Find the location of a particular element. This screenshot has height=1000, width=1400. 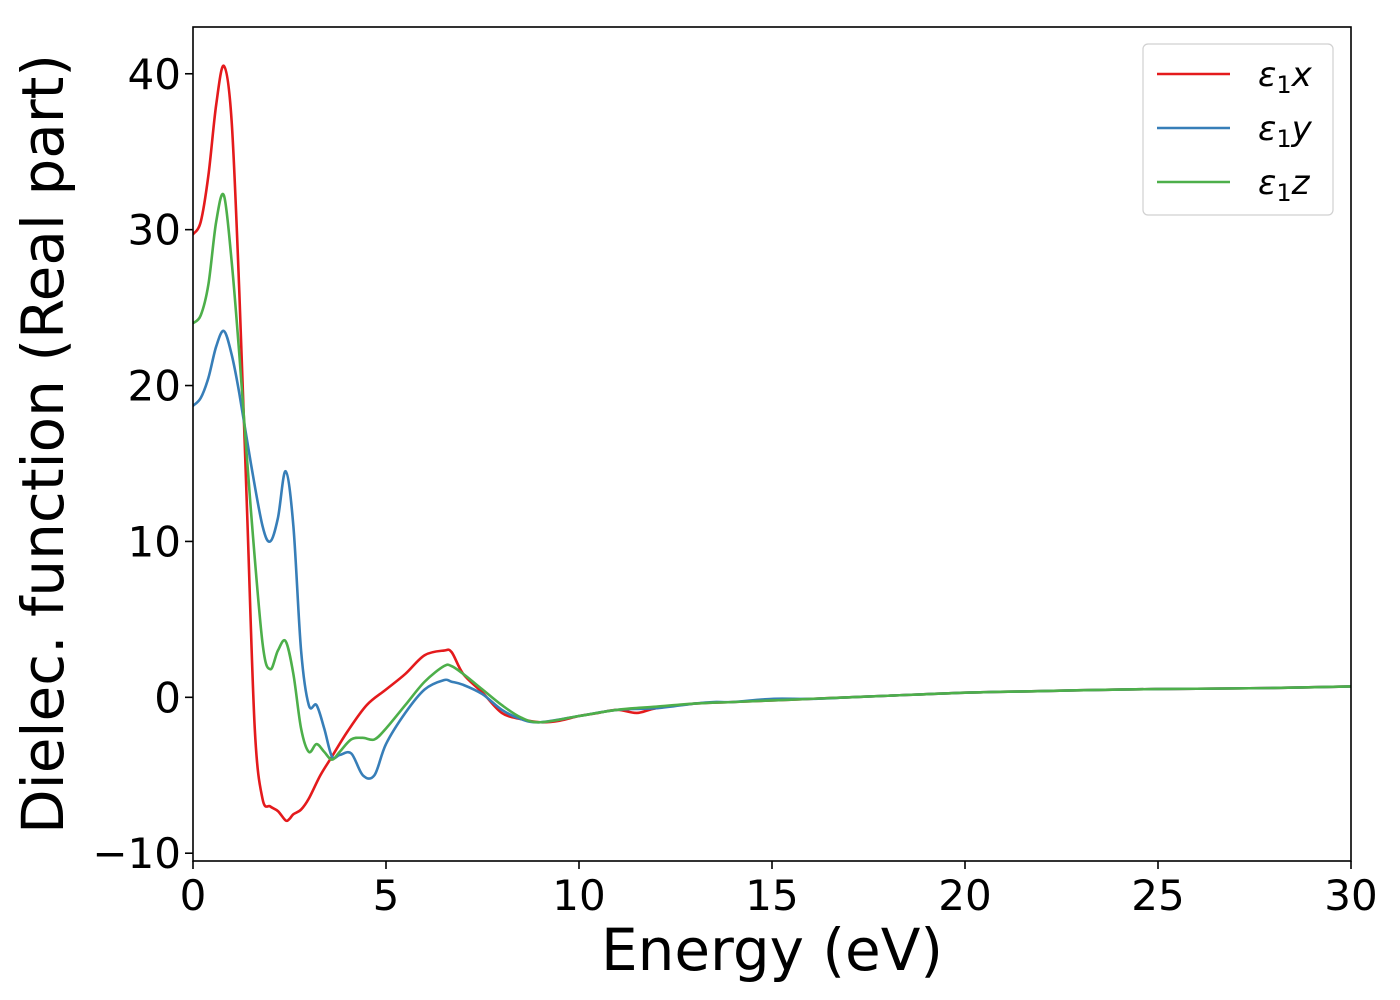

y-tick-label: 40 is located at coordinates (154, 74).